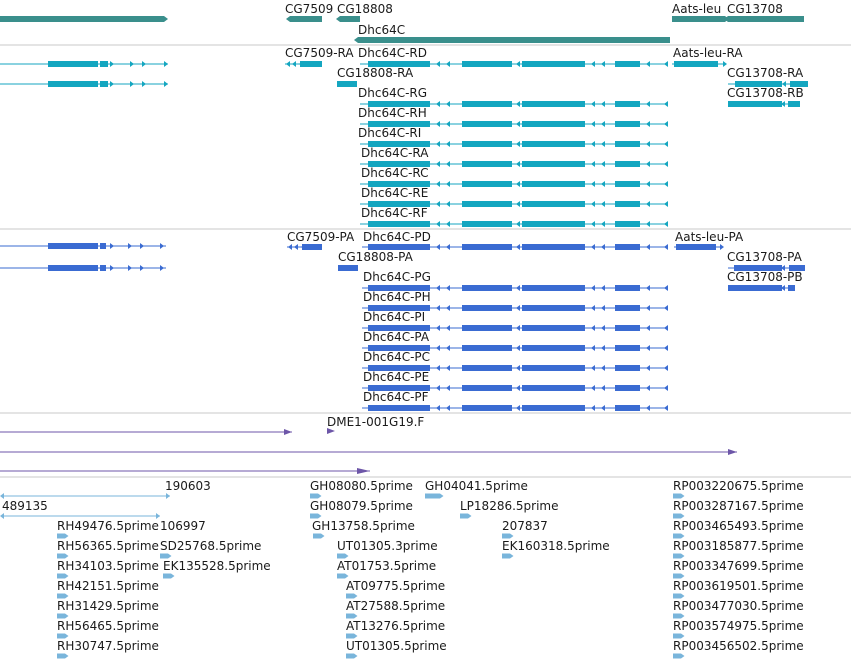 Image resolution: width=851 pixels, height=661 pixels. What do you see at coordinates (738, 646) in the screenshot?
I see `est-label: RP003456502.5prime` at bounding box center [738, 646].